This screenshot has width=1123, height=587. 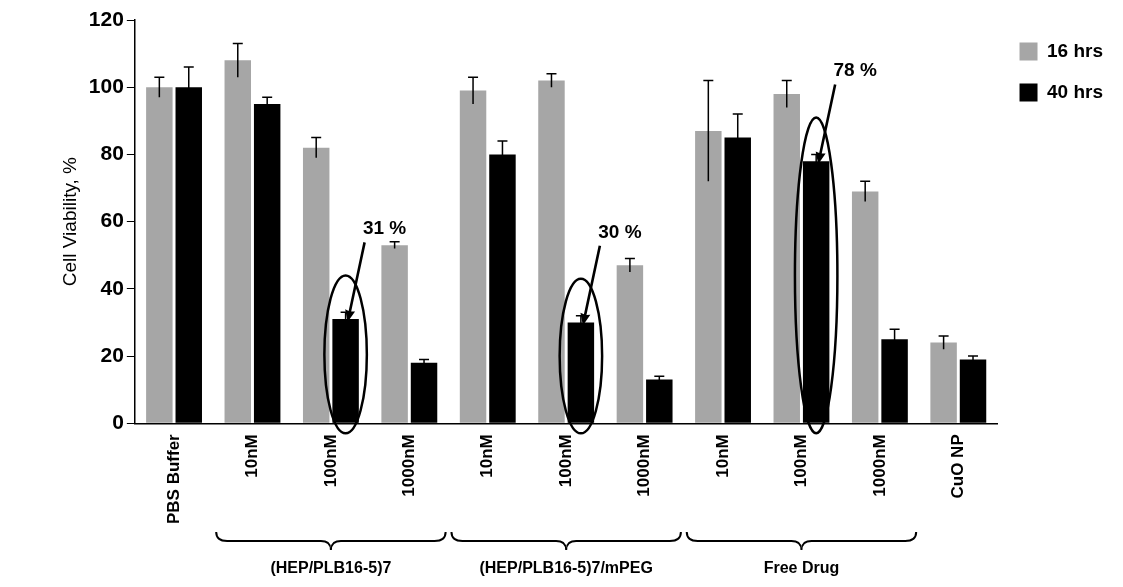 What do you see at coordinates (106, 86) in the screenshot?
I see `y-tick-label: 100` at bounding box center [106, 86].